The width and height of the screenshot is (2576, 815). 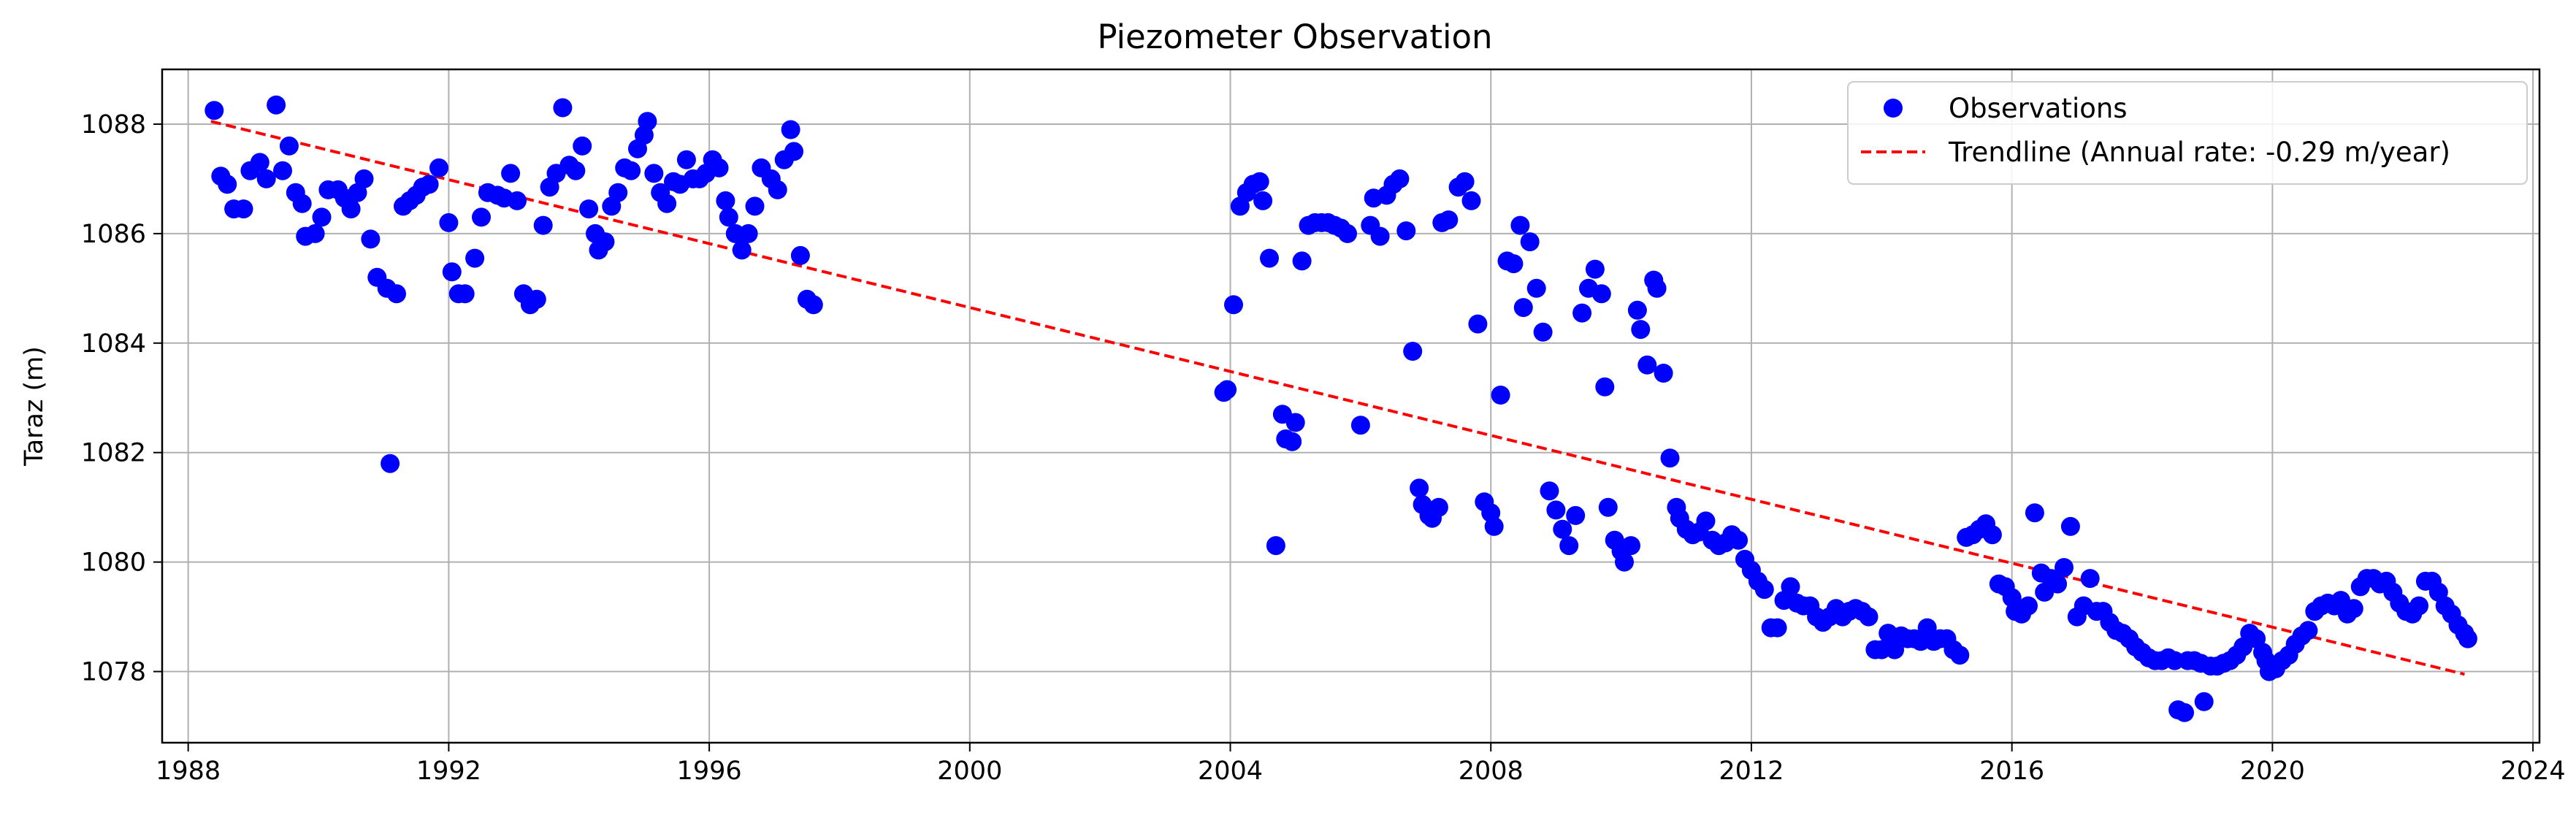 I want to click on x-tick-label: 2016, so click(x=2011, y=772).